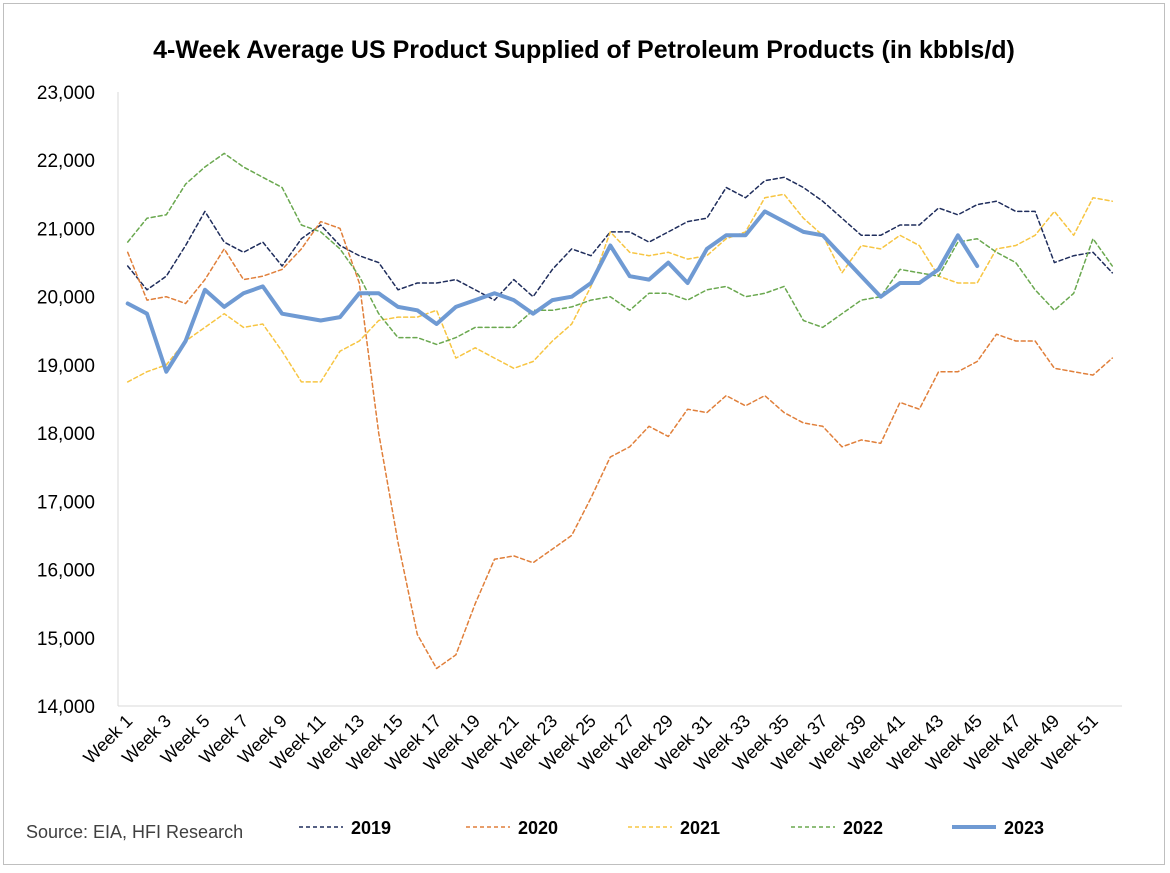 The height and width of the screenshot is (873, 1170). What do you see at coordinates (620, 238) in the screenshot?
I see `series-line-2019` at bounding box center [620, 238].